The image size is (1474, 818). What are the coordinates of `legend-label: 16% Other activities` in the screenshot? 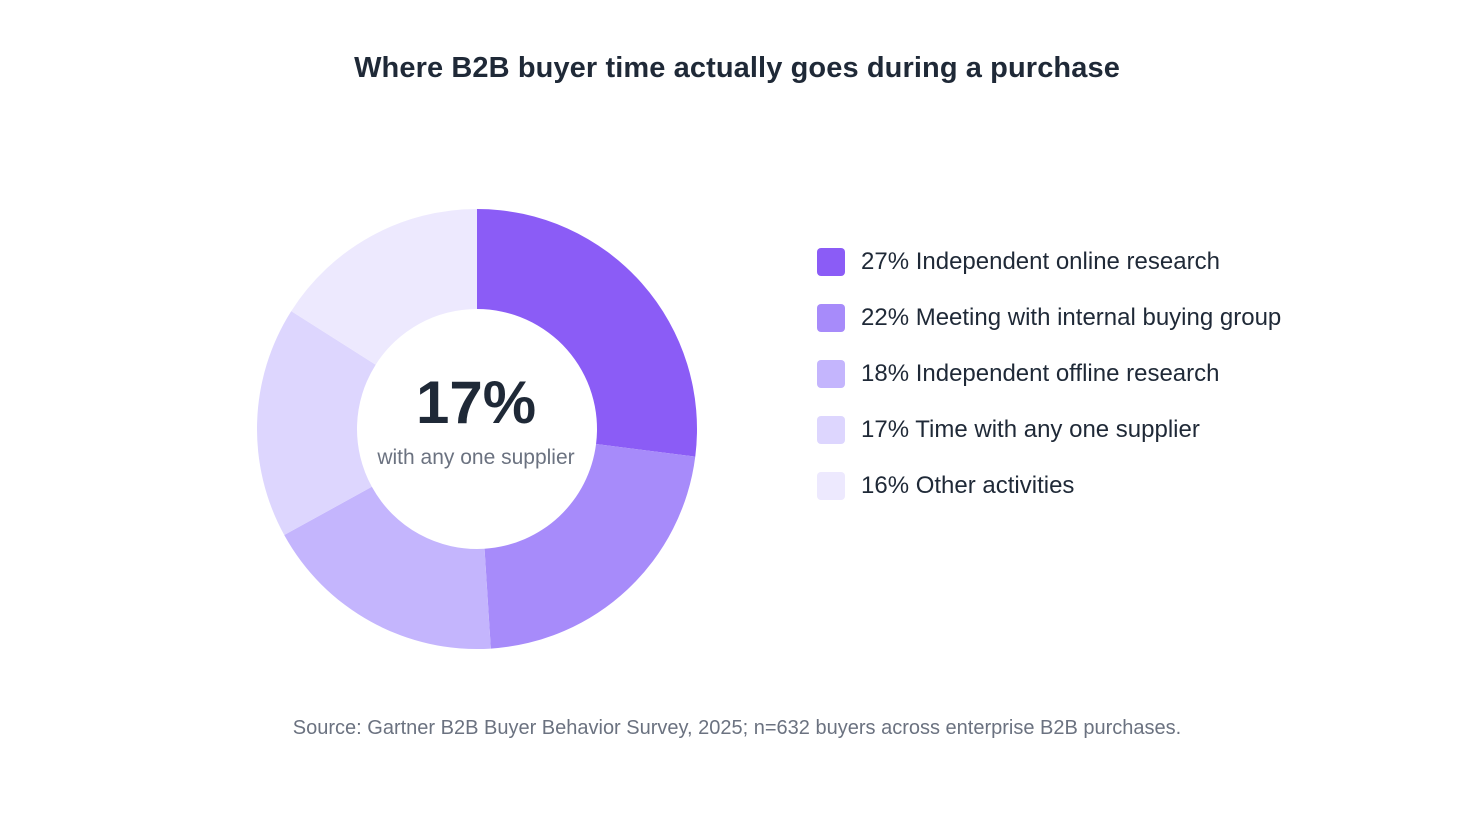 It's located at (968, 485).